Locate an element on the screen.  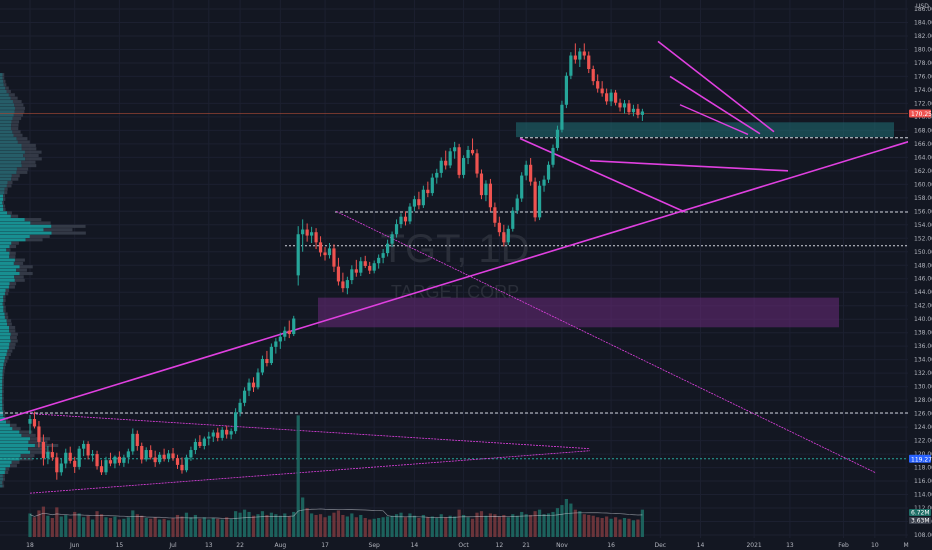
wedge-mid-line is located at coordinates (715, 105).